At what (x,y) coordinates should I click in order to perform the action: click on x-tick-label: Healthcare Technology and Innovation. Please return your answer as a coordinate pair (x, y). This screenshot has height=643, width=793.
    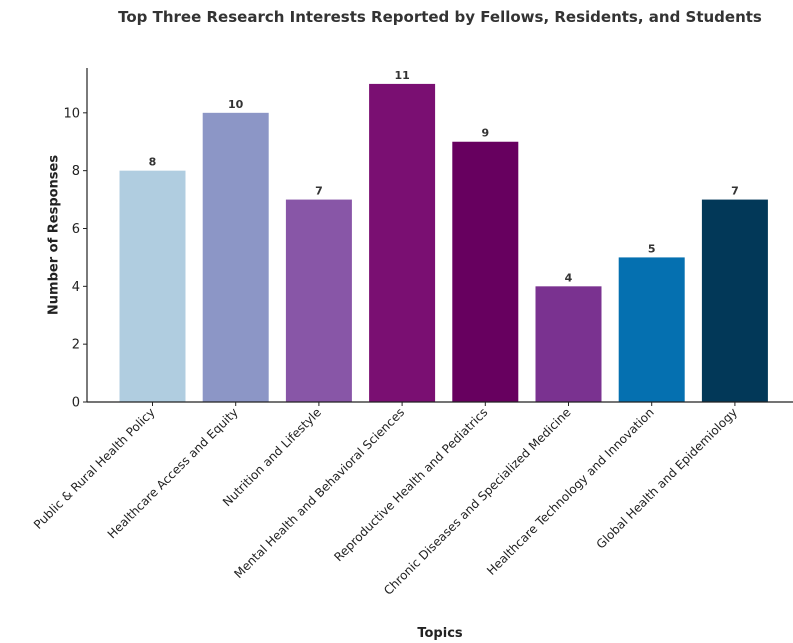
    Looking at the image, I should click on (570, 491).